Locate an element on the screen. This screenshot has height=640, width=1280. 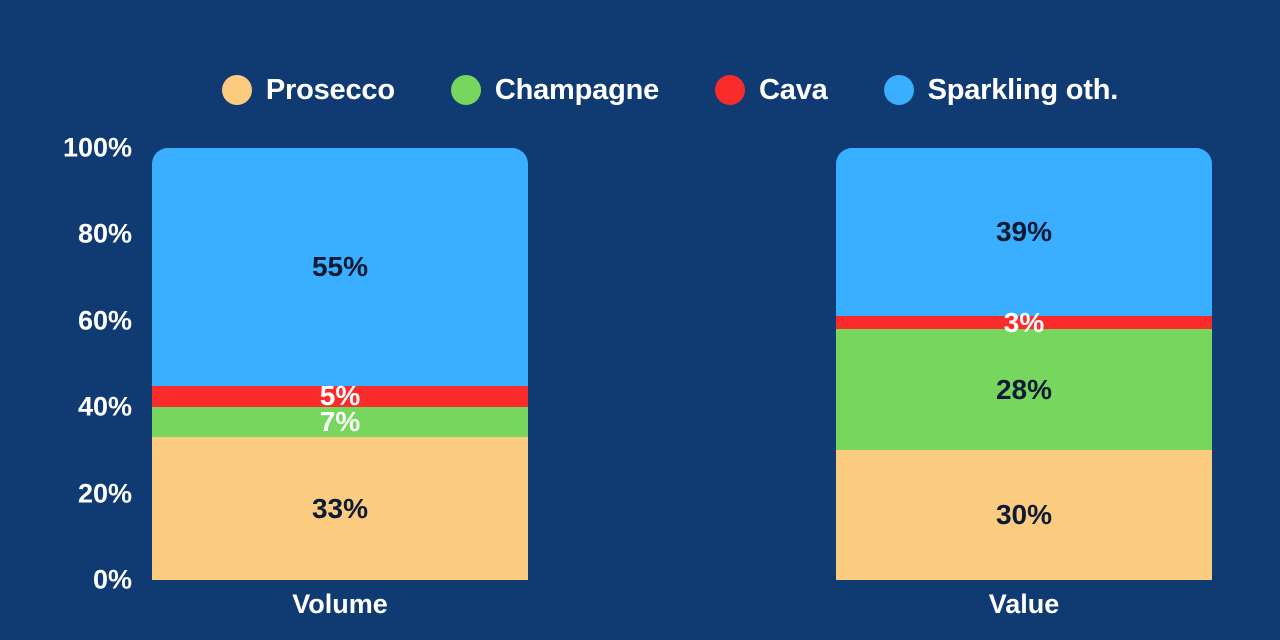
legend-item-cava: Cava is located at coordinates (771, 90).